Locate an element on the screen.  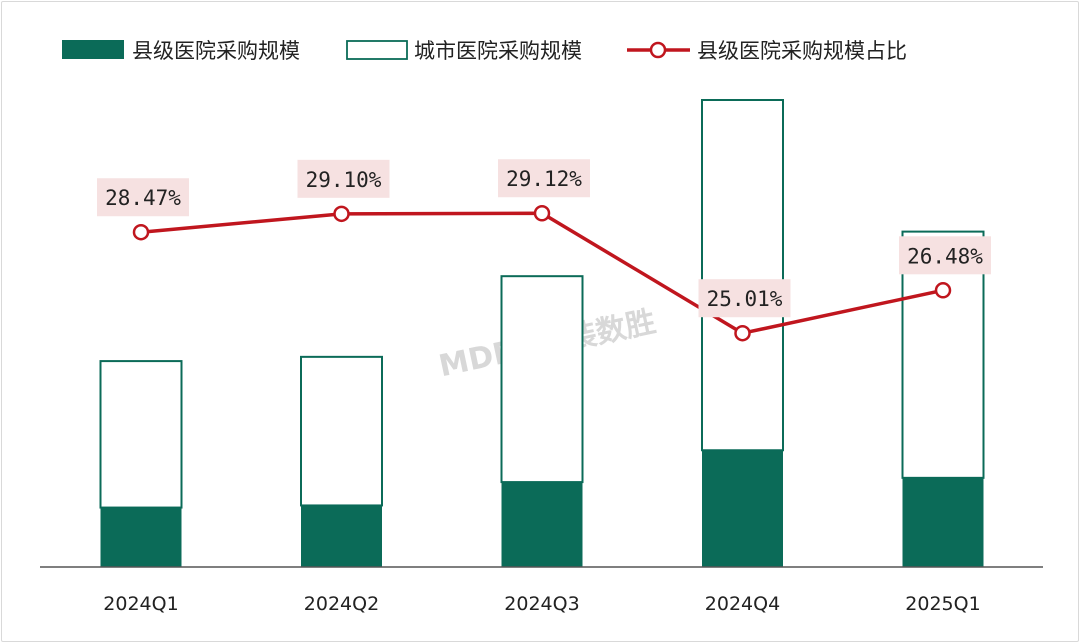
share-point-2024Q2 is located at coordinates (341, 214).